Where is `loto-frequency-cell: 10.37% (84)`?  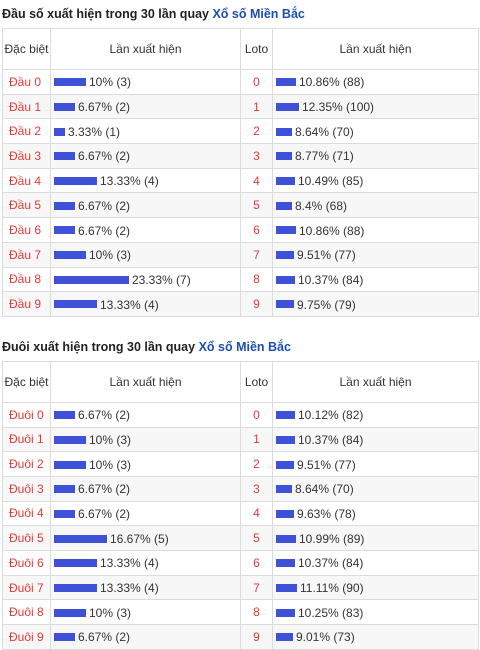
loto-frequency-cell: 10.37% (84) is located at coordinates (375, 439).